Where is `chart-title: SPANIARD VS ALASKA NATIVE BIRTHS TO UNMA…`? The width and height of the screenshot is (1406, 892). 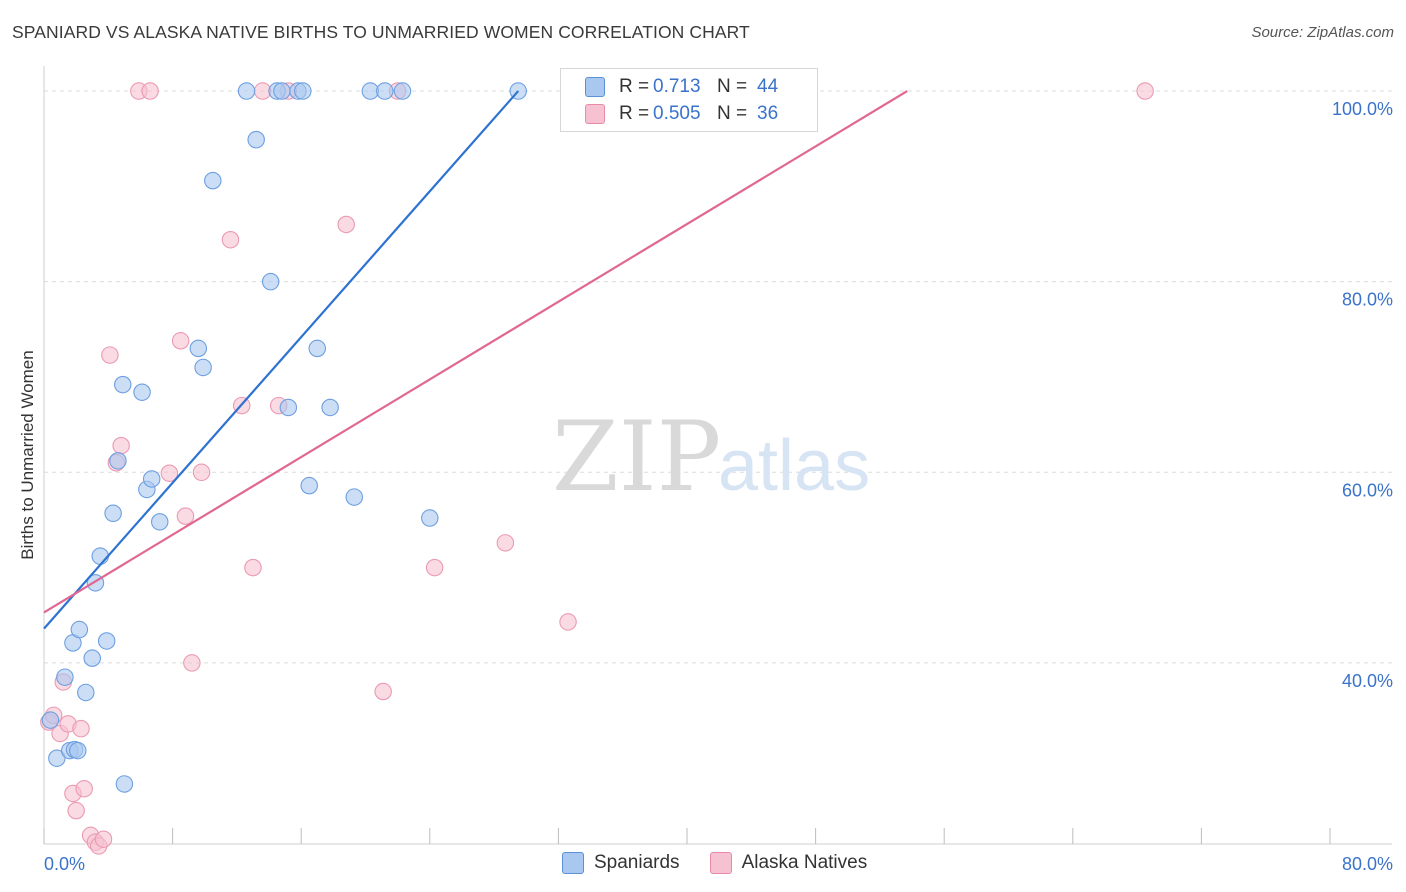
chart-title: SPANIARD VS ALASKA NATIVE BIRTHS TO UNMA… is located at coordinates (381, 32).